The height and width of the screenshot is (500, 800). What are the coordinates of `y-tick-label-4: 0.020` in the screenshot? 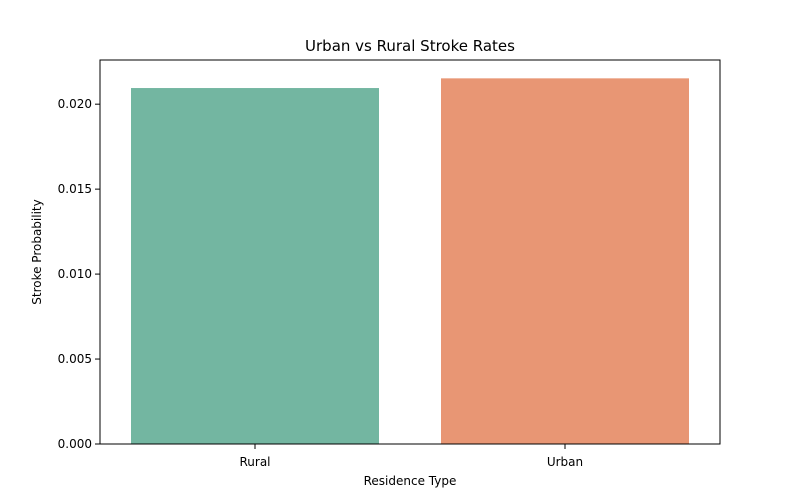 It's located at (75, 104).